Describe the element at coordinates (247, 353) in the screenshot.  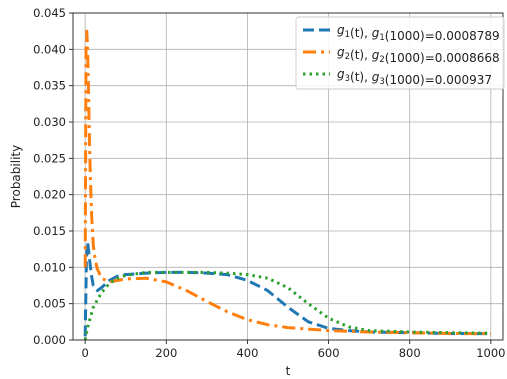
I see `x-tick-label: 400` at that location.